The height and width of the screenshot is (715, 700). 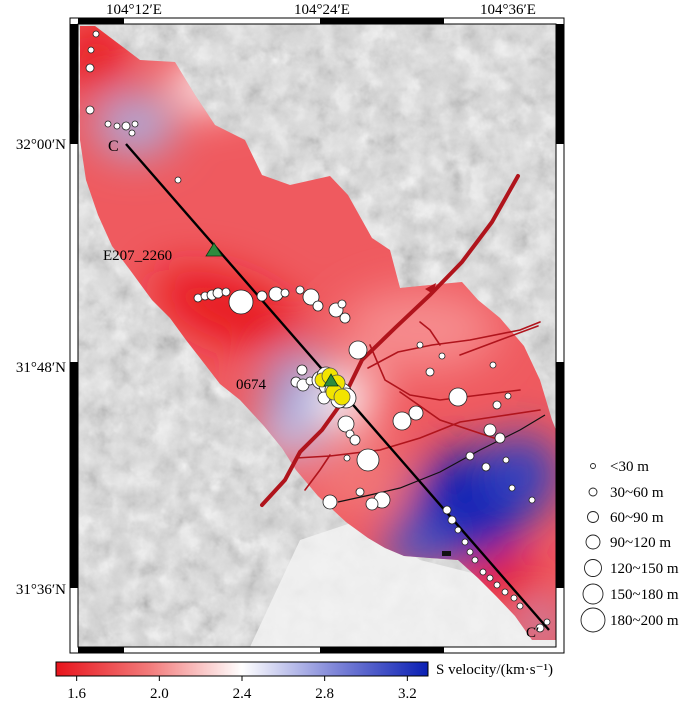 I want to click on colorbar: S velocity/(km·s⁻¹) 1.6 2.0 2.4 2.8 3.2, so click(x=304, y=681).